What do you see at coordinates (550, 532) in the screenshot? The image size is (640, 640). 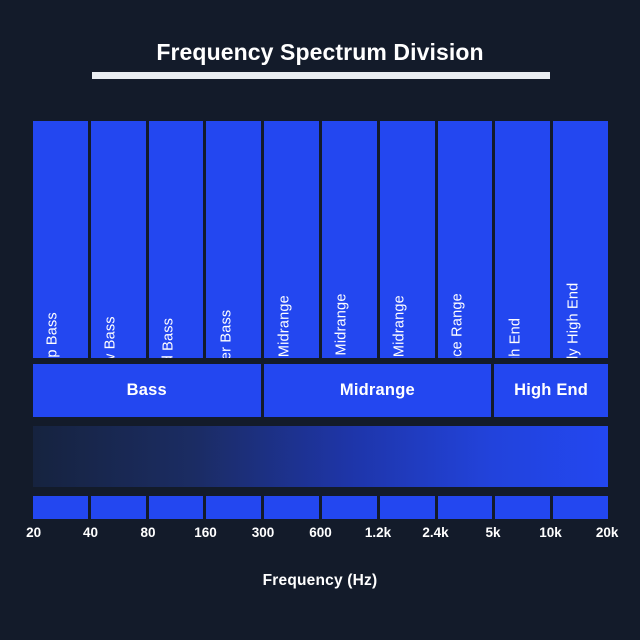 I see `tick-label: 10k` at bounding box center [550, 532].